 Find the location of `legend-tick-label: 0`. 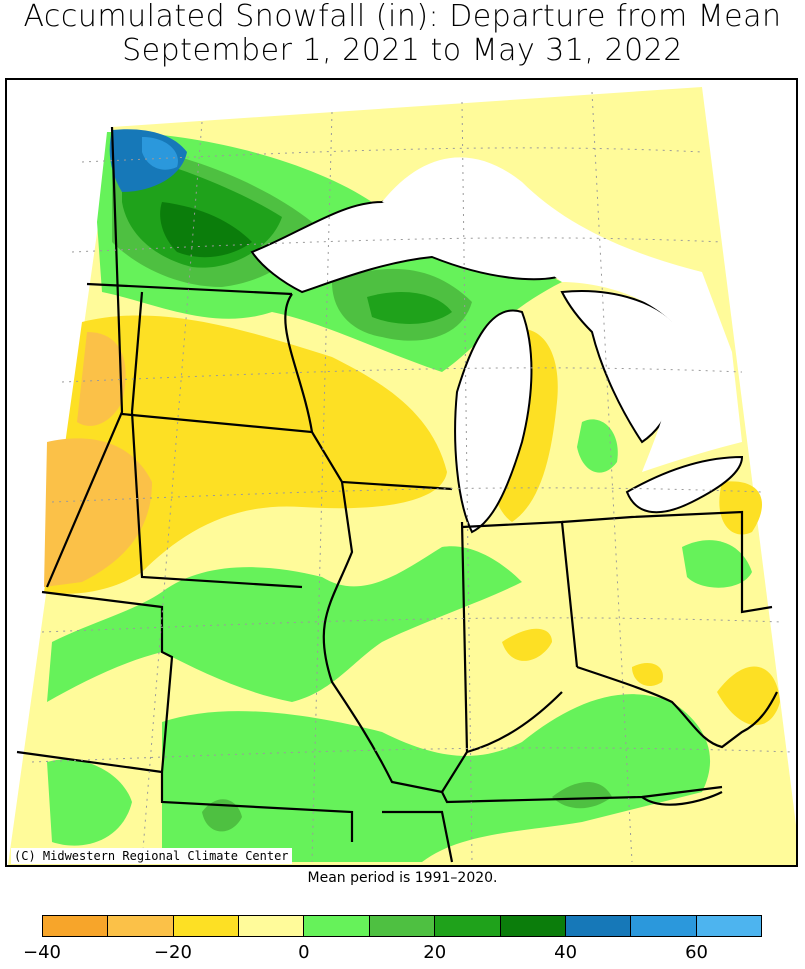

legend-tick-label: 0 is located at coordinates (304, 952).